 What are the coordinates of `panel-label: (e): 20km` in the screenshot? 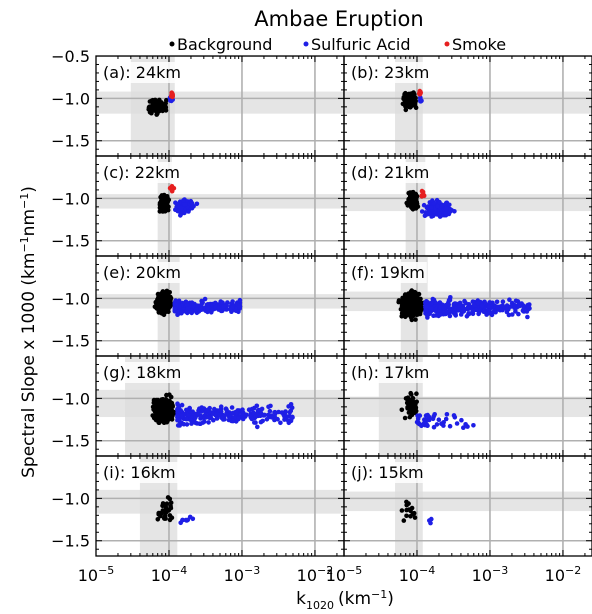 It's located at (142, 272).